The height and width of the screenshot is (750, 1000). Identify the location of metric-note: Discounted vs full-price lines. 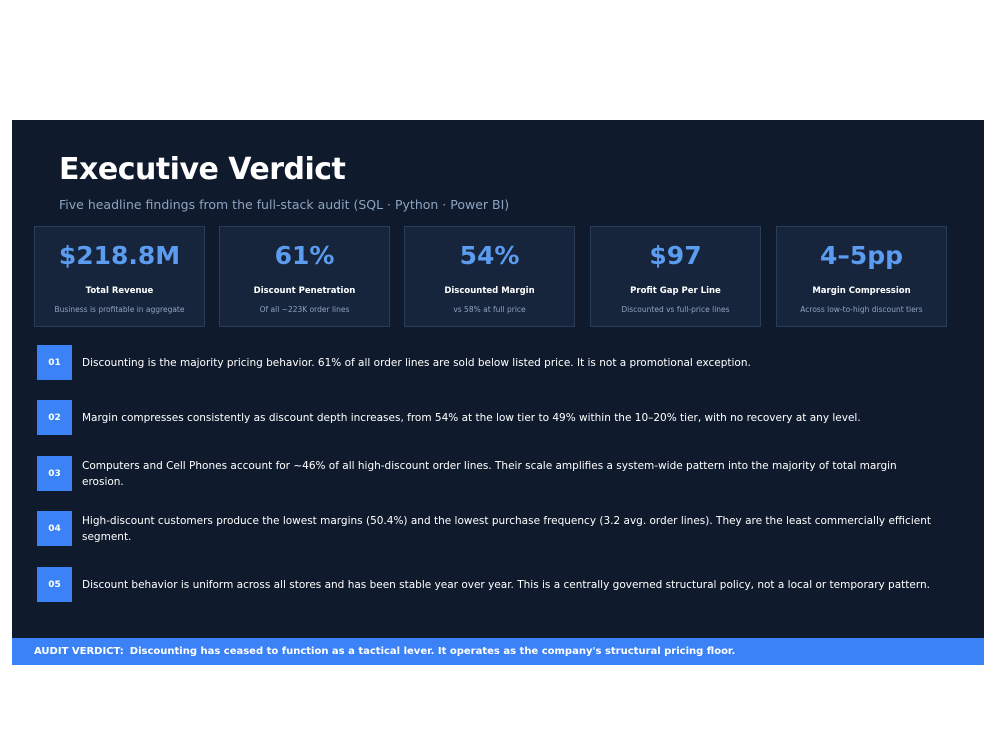
(675, 309).